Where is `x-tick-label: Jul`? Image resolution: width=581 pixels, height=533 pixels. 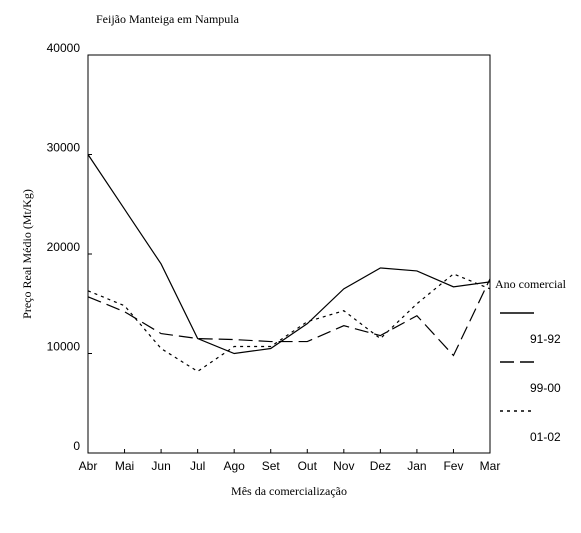
x-tick-label: Jul is located at coordinates (197, 466).